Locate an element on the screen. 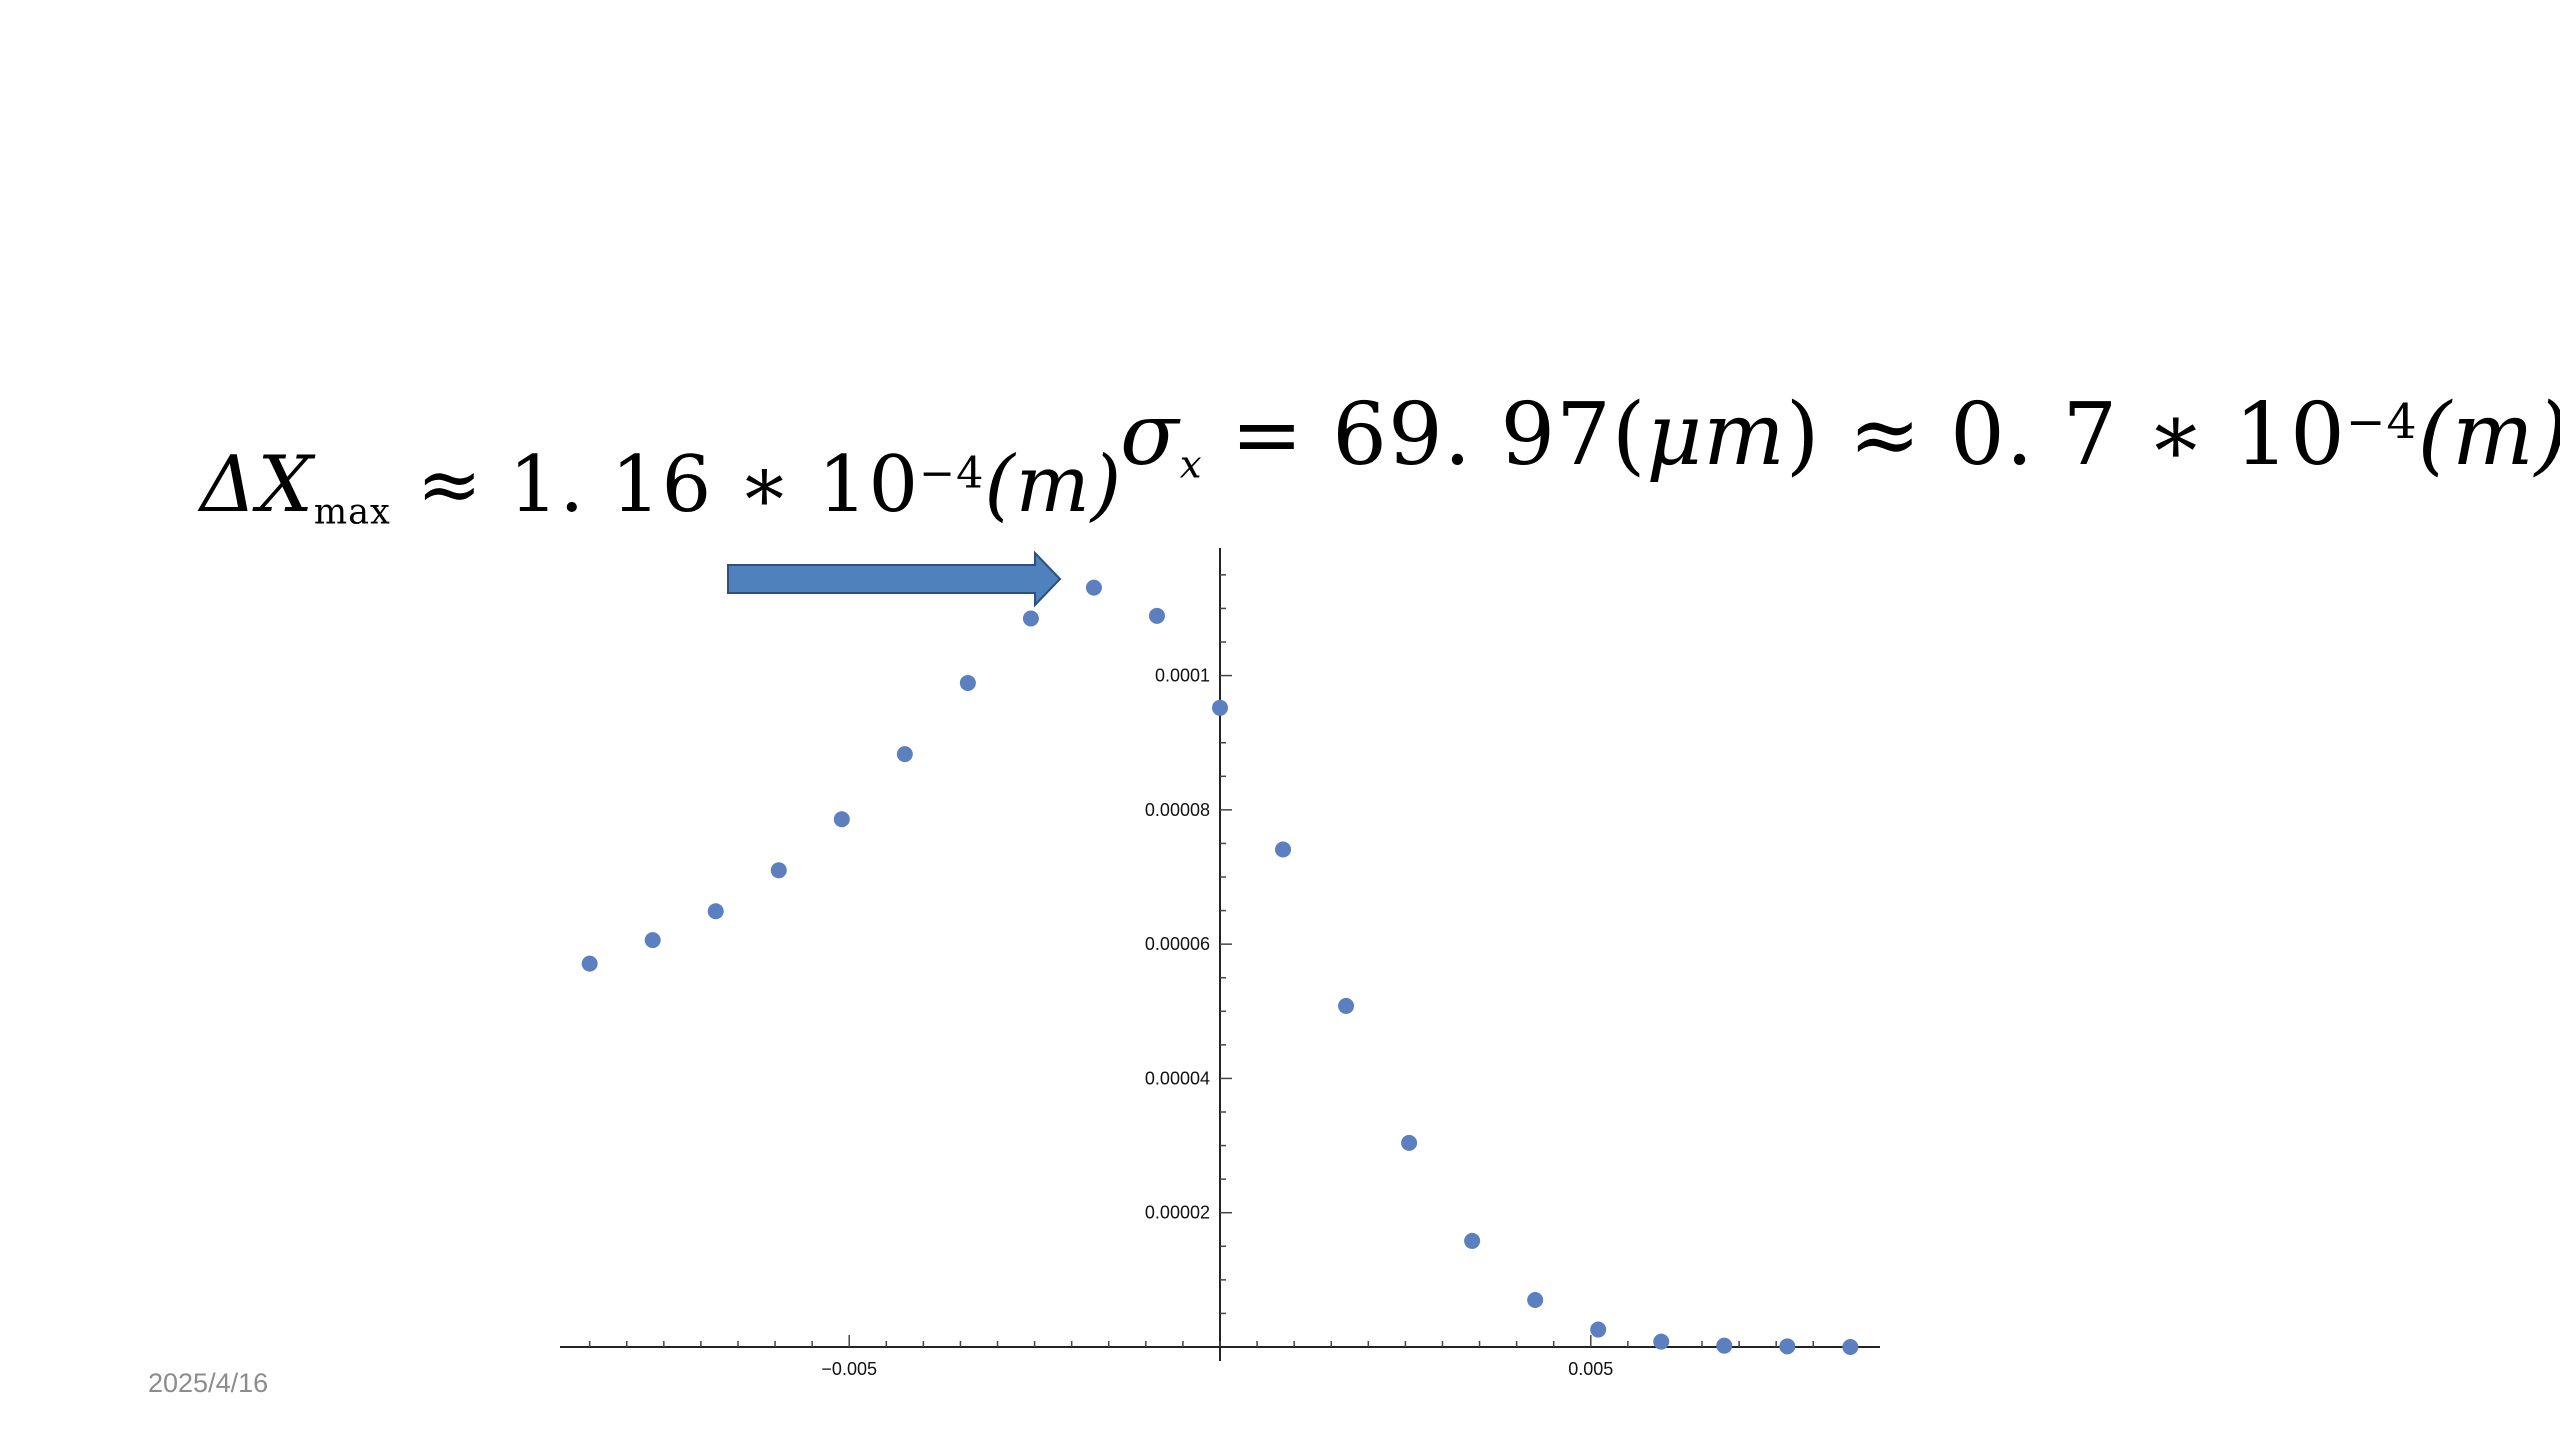 The width and height of the screenshot is (2560, 1440). y-tick-label: 0.0001 is located at coordinates (1182, 676).